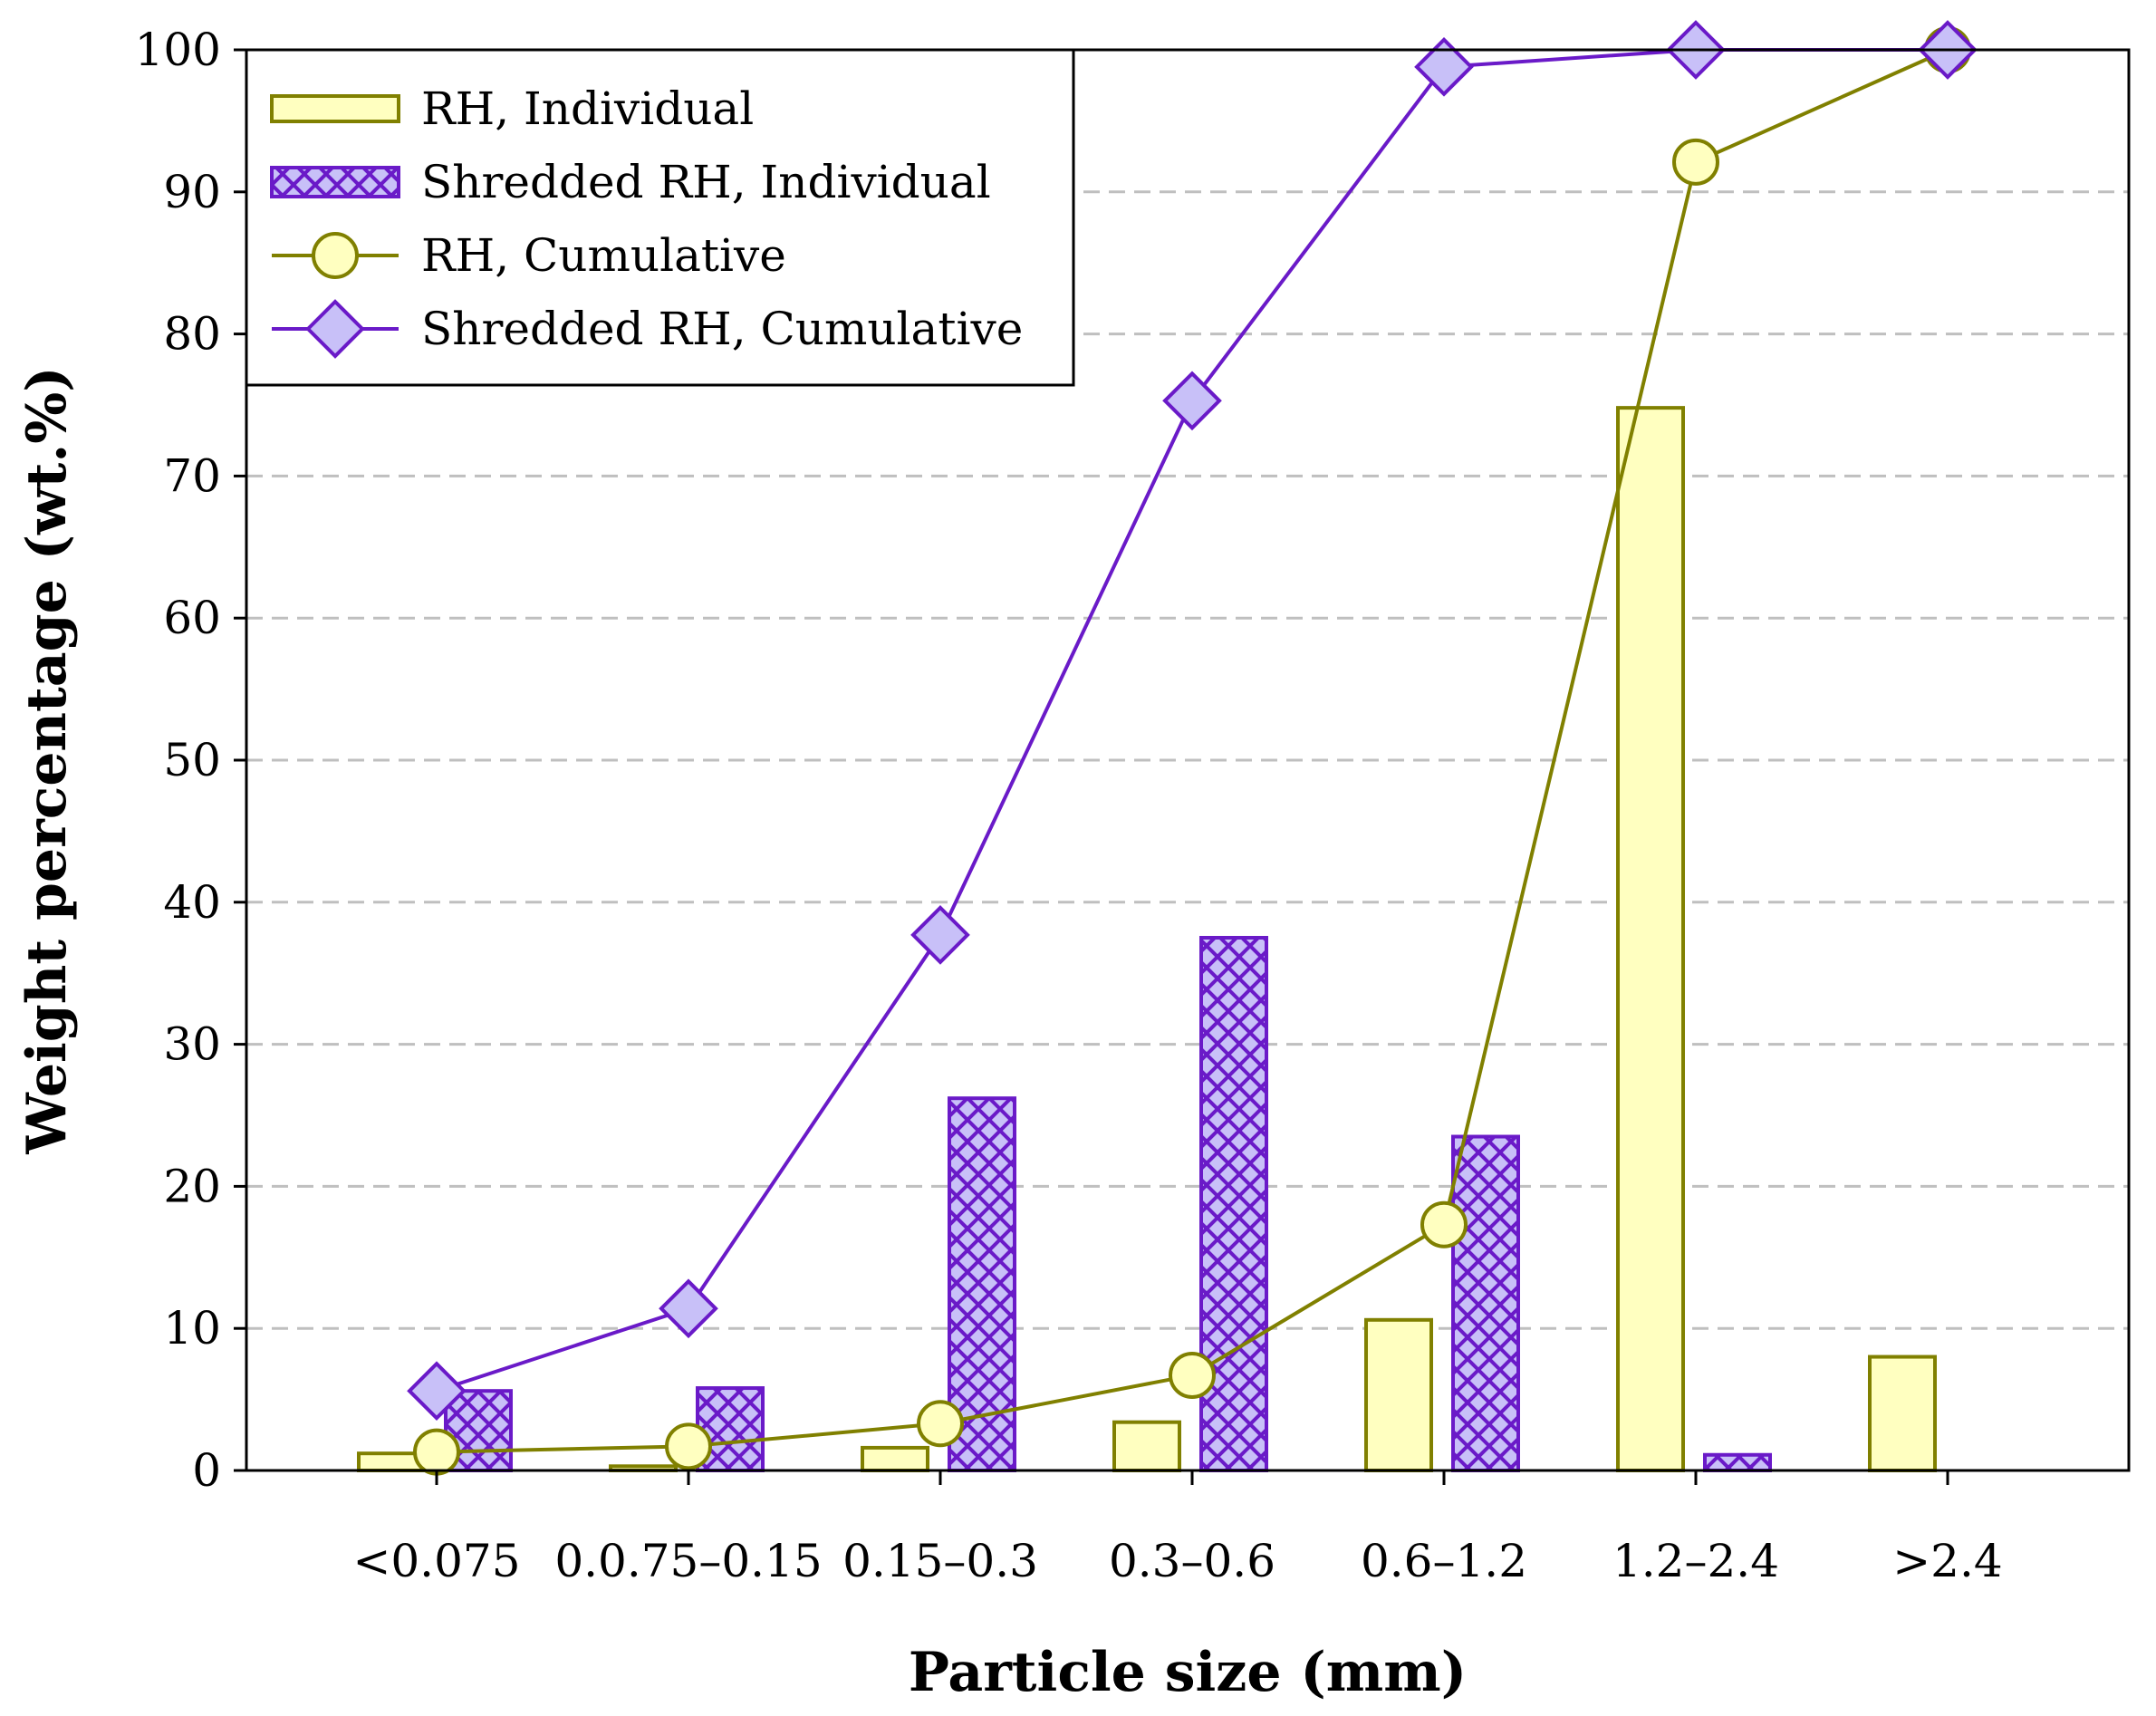 Image resolution: width=2156 pixels, height=1716 pixels. What do you see at coordinates (587, 108) in the screenshot?
I see `legend-label: RH, Individual` at bounding box center [587, 108].